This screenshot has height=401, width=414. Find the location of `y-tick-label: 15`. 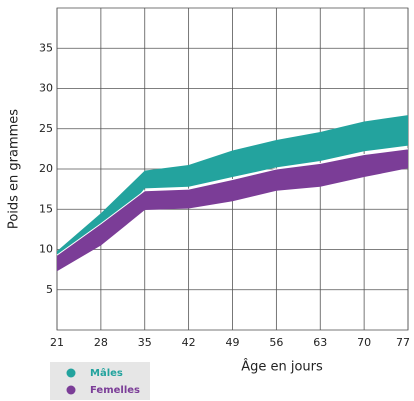

y-tick-label: 15 is located at coordinates (46, 208).